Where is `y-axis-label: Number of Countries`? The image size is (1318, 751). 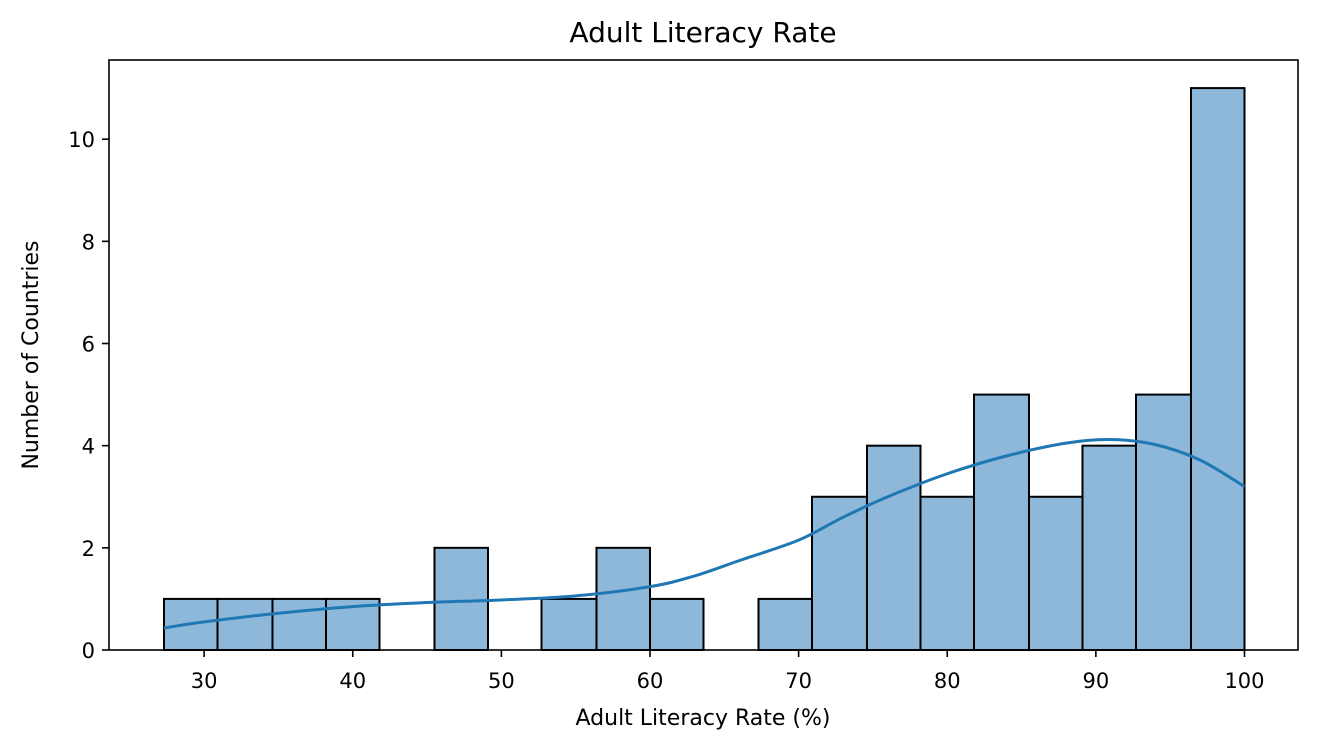
y-axis-label: Number of Countries is located at coordinates (31, 354).